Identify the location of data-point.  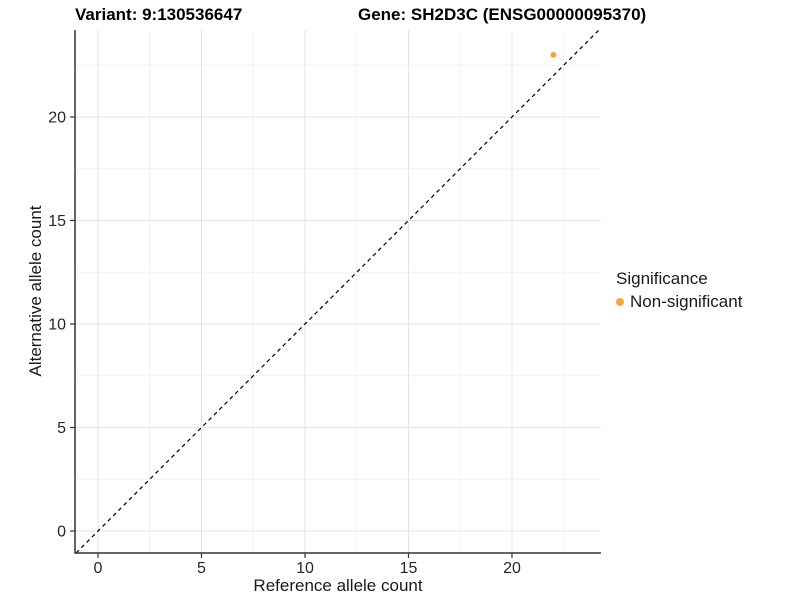
(553, 54).